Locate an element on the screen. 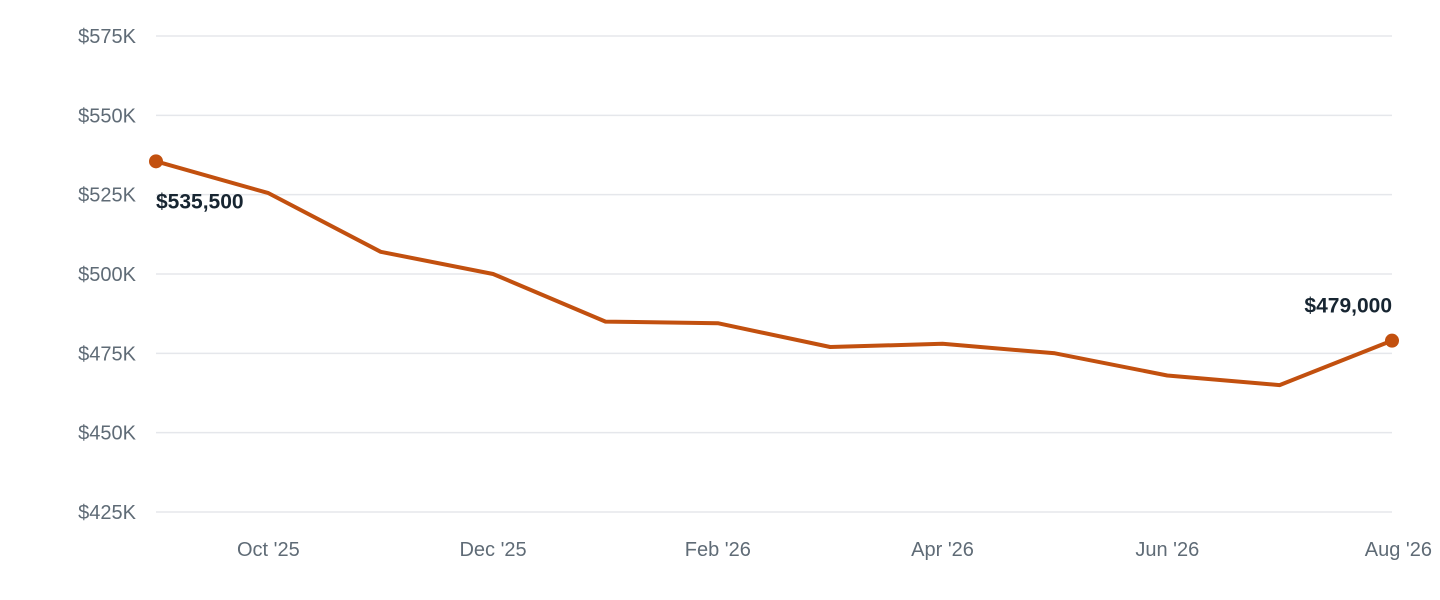 The width and height of the screenshot is (1440, 600). x-tick-label: Oct '25 is located at coordinates (268, 550).